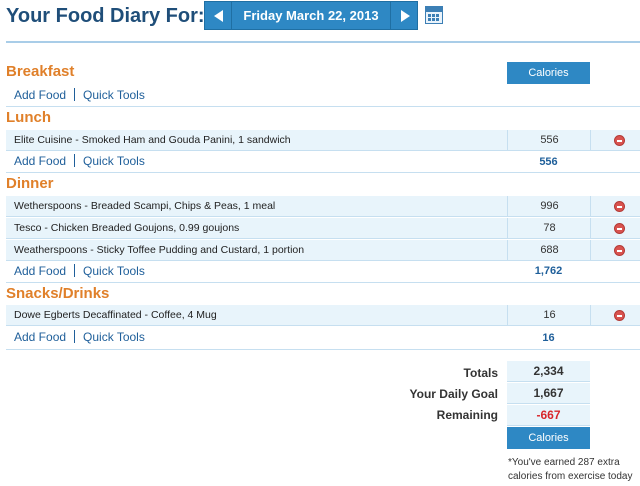 The height and width of the screenshot is (486, 640). I want to click on snacks-actions: Add Food Quick Tools, so click(79, 337).